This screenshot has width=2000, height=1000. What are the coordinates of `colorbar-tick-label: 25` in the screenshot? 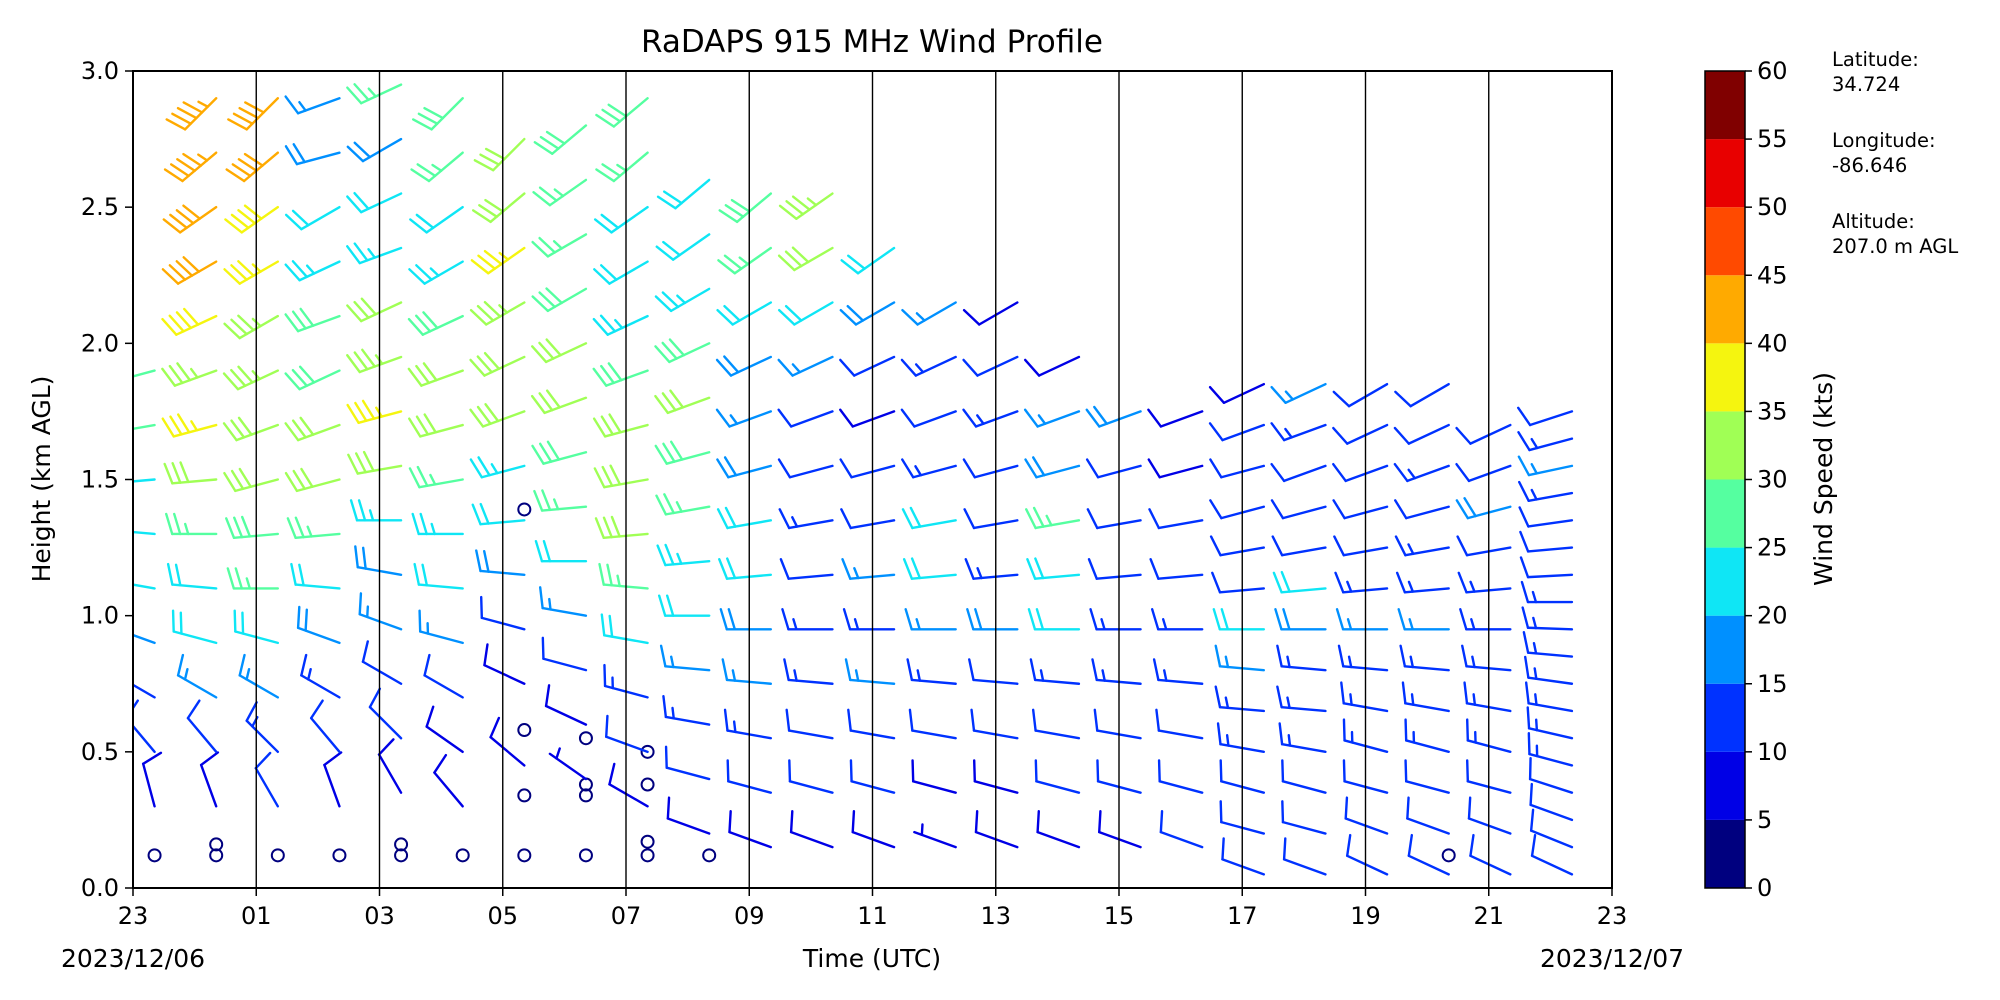 It's located at (1772, 548).